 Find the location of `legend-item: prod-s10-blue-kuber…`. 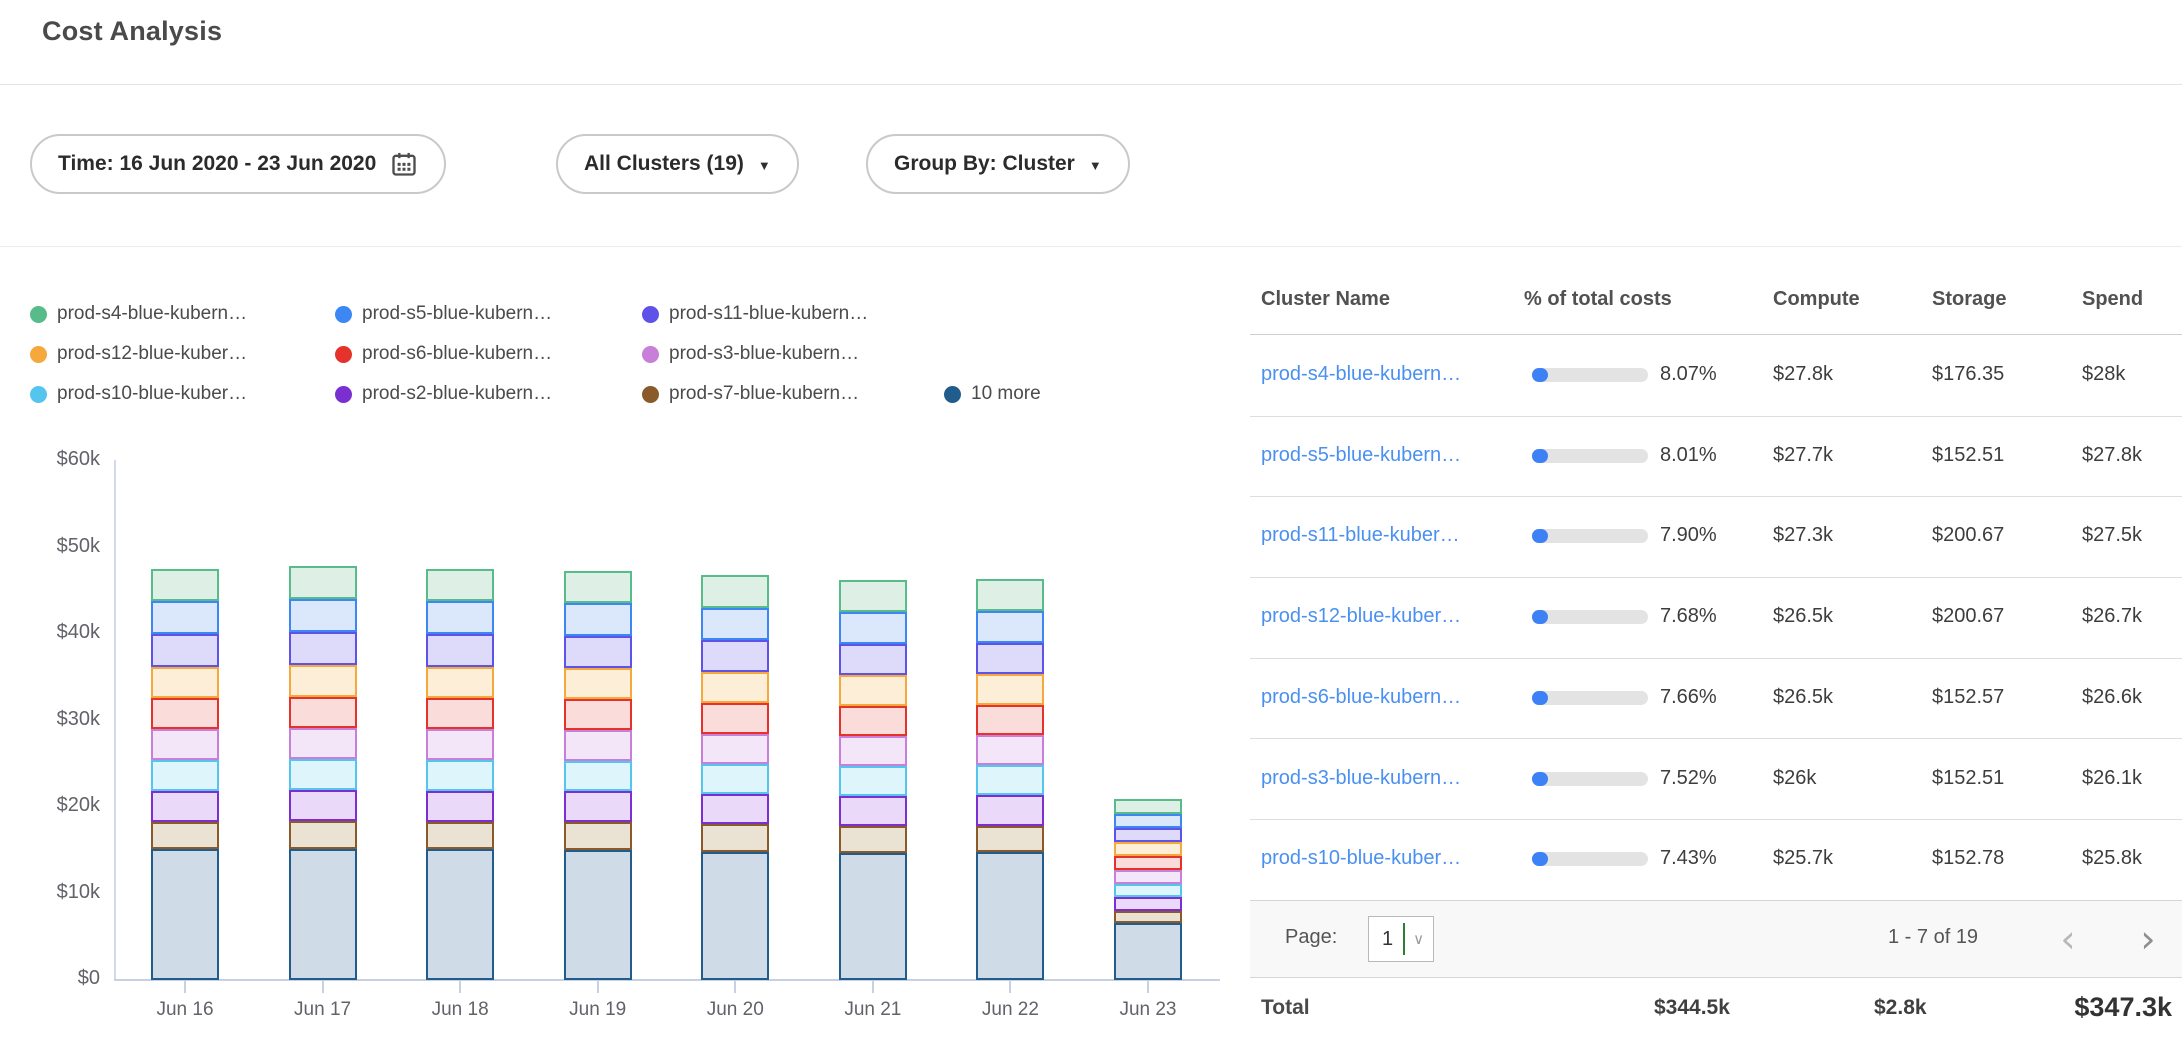

legend-item: prod-s10-blue-kuber… is located at coordinates (138, 394).